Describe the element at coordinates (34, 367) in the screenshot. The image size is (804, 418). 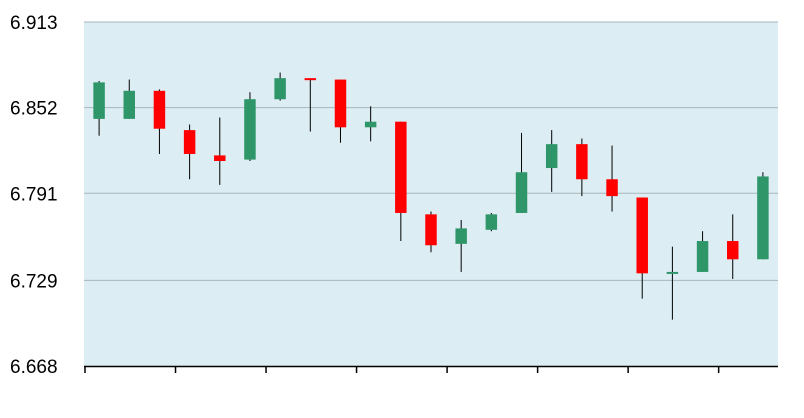
I see `y-tick-label: 6.668` at that location.